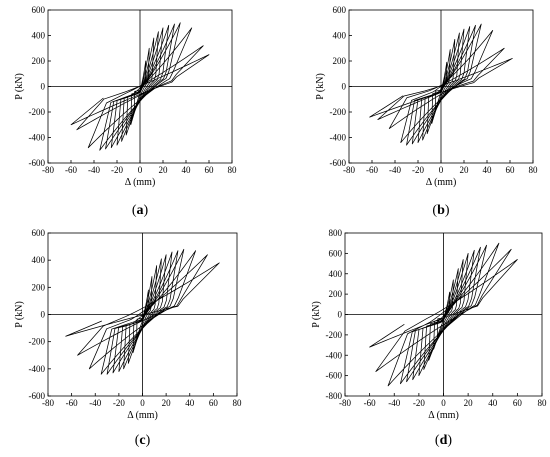  What do you see at coordinates (140, 210) in the screenshot?
I see `panel-label: (a)` at bounding box center [140, 210].